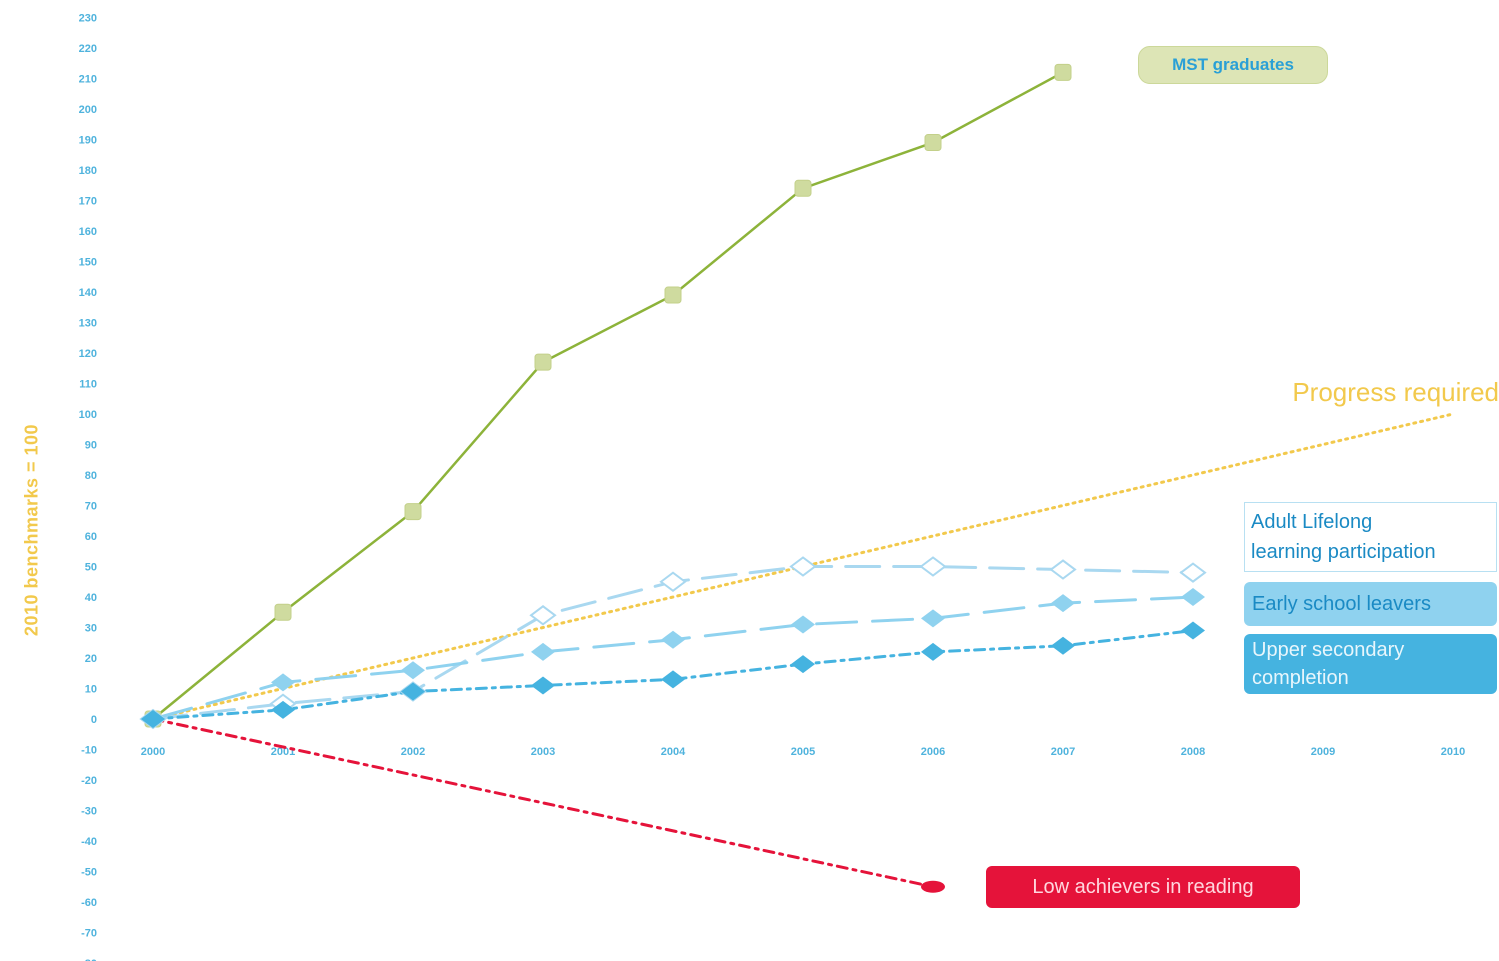  I want to click on y-tick-label: -30, so click(89, 812).